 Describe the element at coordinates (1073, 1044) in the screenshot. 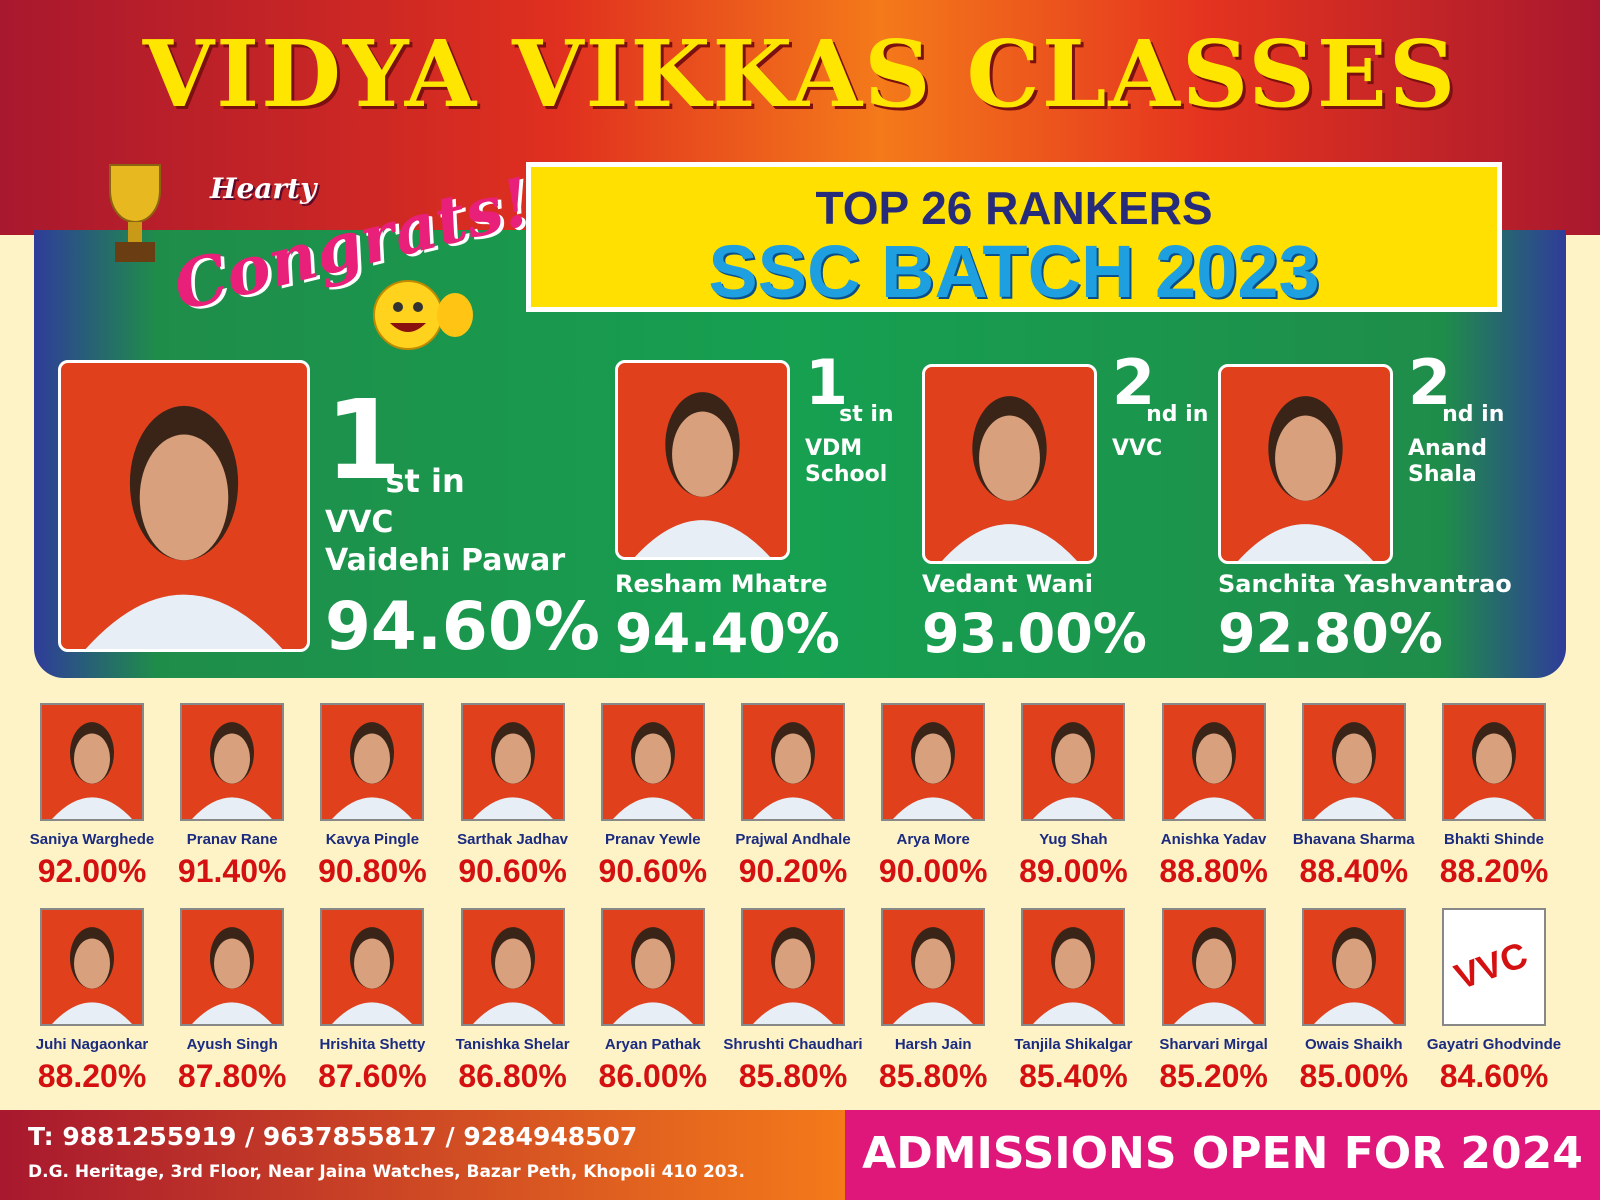

I see `student-name: Tanjila Shikalgar` at that location.